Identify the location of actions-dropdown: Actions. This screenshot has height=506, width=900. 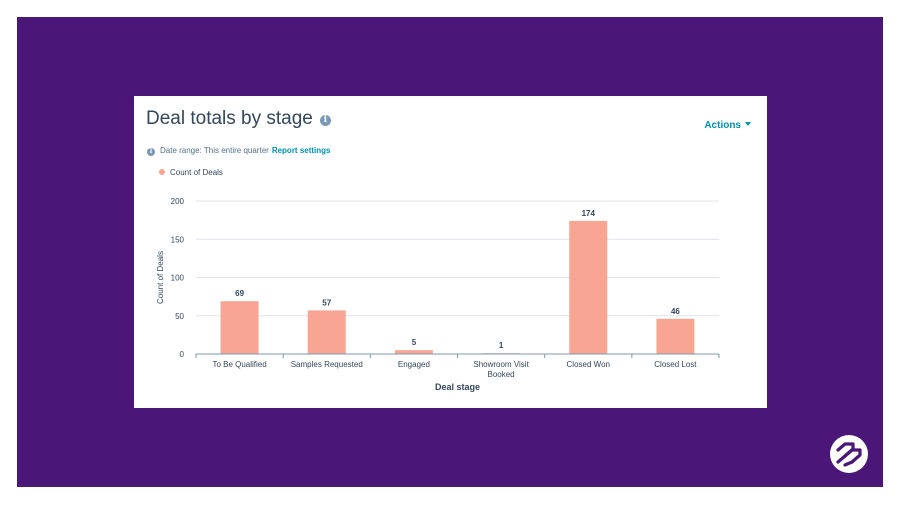
(727, 125).